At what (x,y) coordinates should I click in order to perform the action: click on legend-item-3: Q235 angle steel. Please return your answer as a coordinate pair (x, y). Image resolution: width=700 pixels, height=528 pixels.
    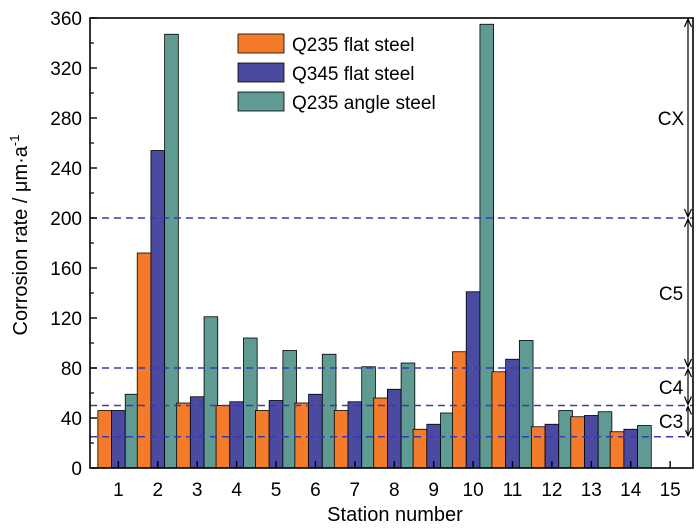
    Looking at the image, I should click on (336, 102).